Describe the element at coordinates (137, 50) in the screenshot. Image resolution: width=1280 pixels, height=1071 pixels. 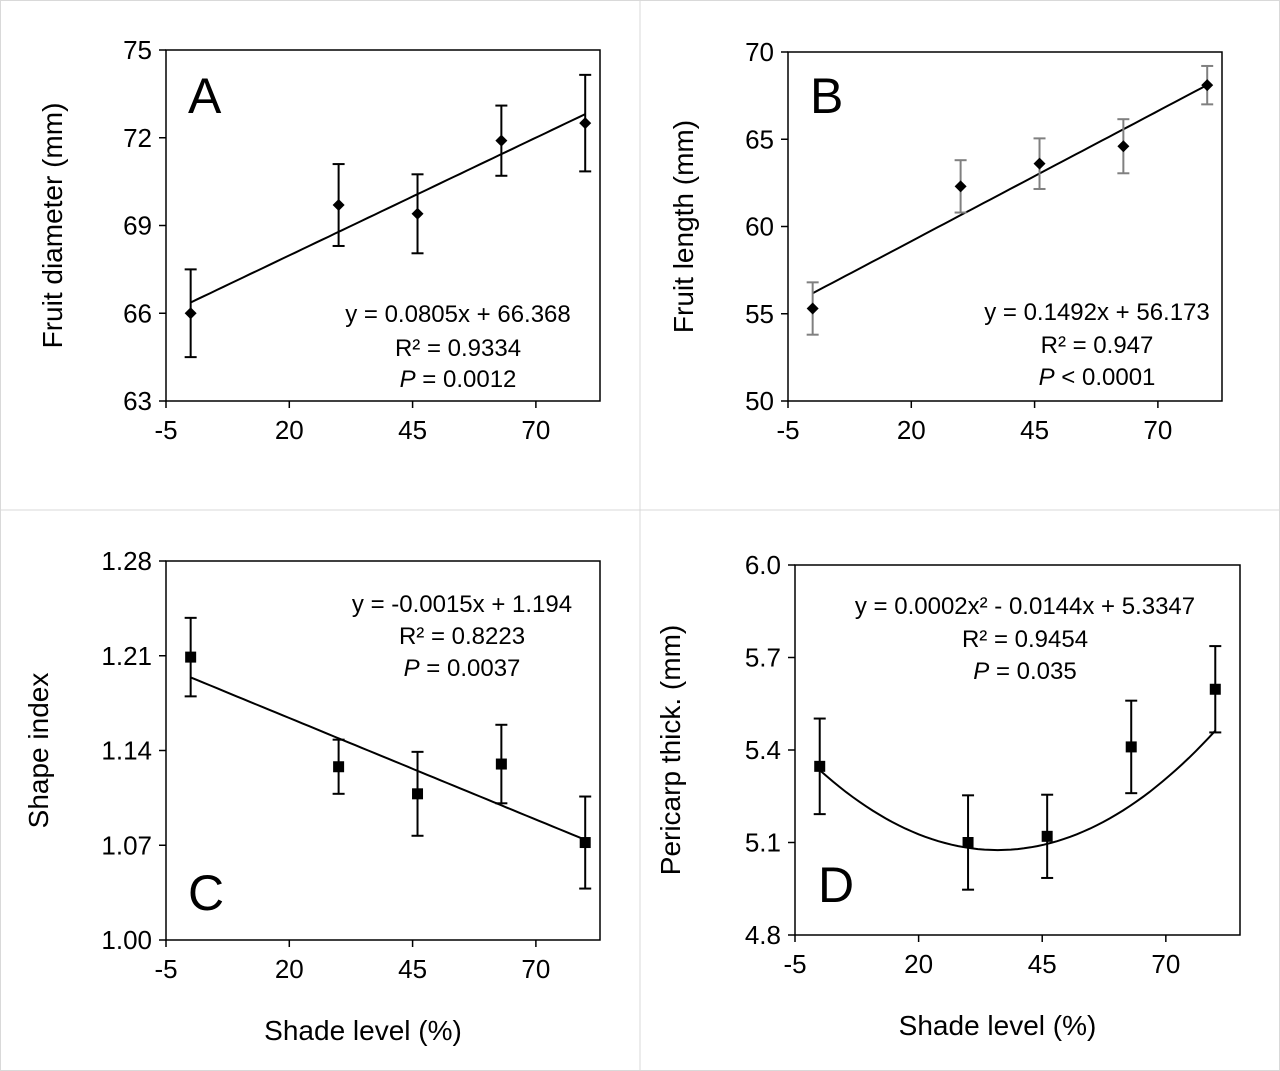
I see `y-tick-label: 75` at that location.